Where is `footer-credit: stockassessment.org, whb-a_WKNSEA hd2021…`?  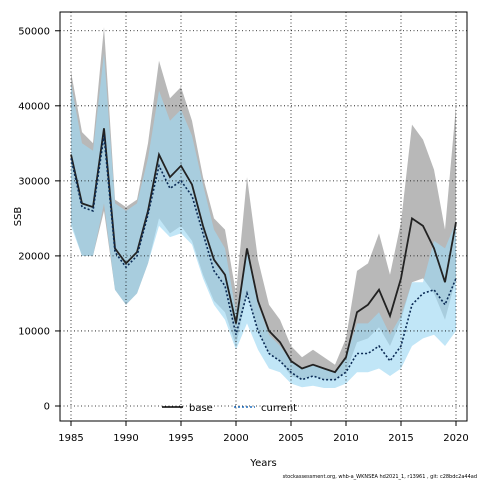
footer-credit: stockassessment.org, whb-a_WKNSEA hd2021… is located at coordinates (380, 477).